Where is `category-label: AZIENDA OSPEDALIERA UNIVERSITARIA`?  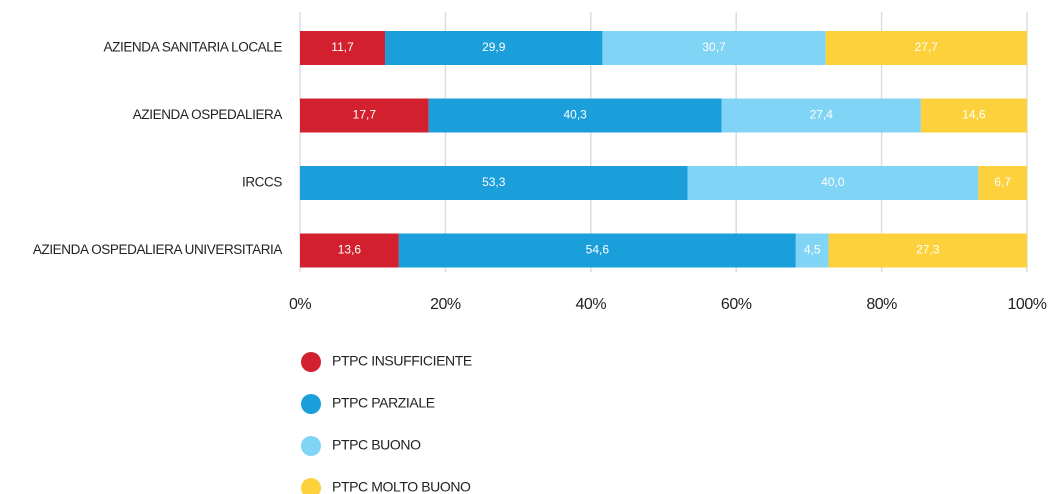 category-label: AZIENDA OSPEDALIERA UNIVERSITARIA is located at coordinates (158, 249).